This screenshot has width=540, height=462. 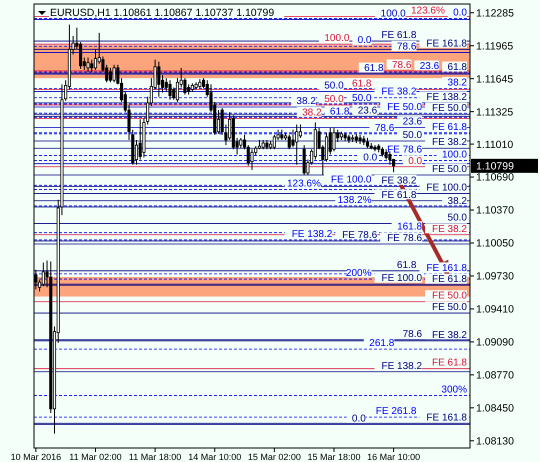 I want to click on y-tick-label: 1.09730, so click(x=495, y=276).